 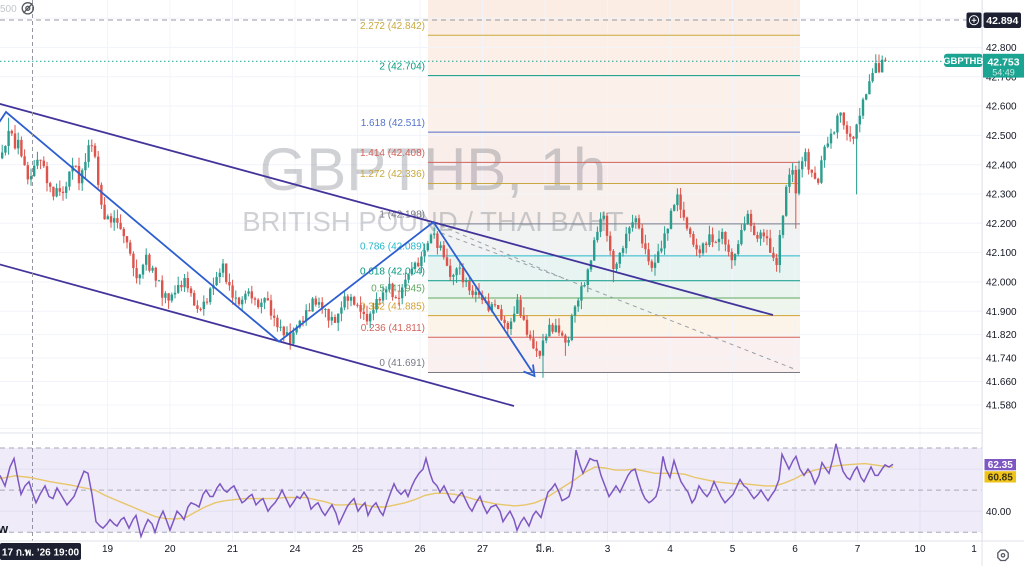 What do you see at coordinates (392, 153) in the screenshot?
I see `svg-text: 1.414 (42.408)` at bounding box center [392, 153].